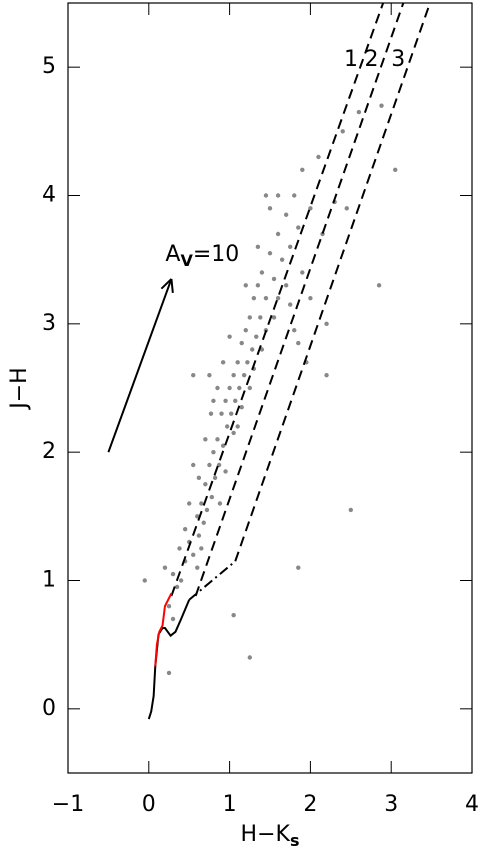 The height and width of the screenshot is (859, 480). Describe the element at coordinates (49, 451) in the screenshot. I see `y-tick-label: 2` at that location.